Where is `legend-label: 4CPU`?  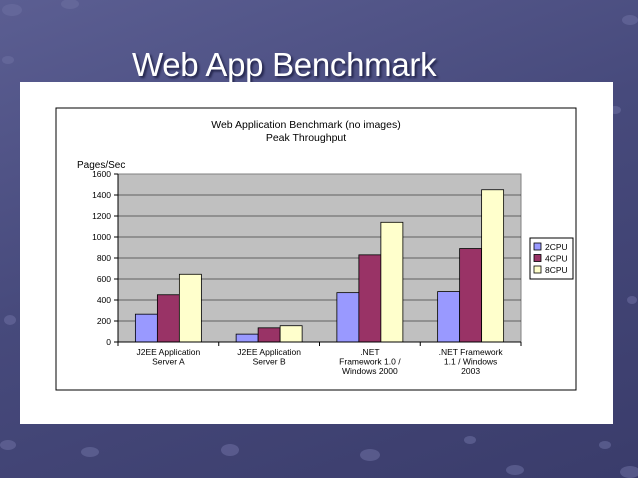 legend-label: 4CPU is located at coordinates (556, 259).